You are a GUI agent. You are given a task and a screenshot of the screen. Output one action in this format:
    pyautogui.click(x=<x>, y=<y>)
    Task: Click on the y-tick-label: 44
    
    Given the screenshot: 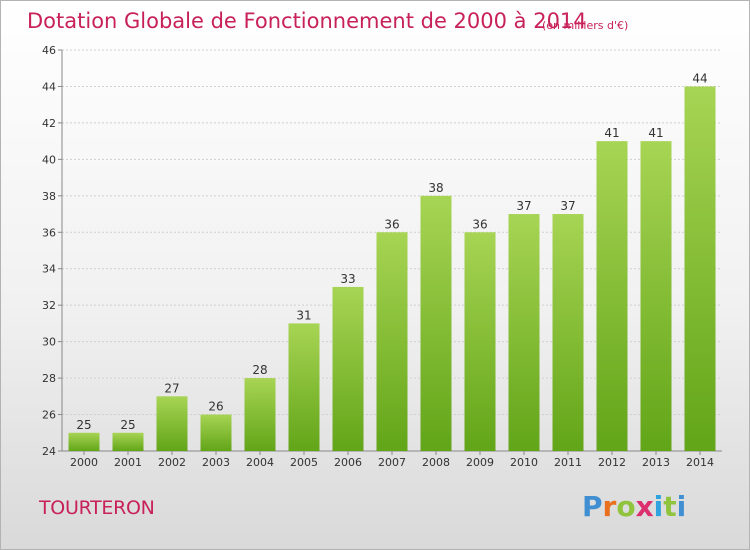 What is the action you would take?
    pyautogui.click(x=49, y=86)
    